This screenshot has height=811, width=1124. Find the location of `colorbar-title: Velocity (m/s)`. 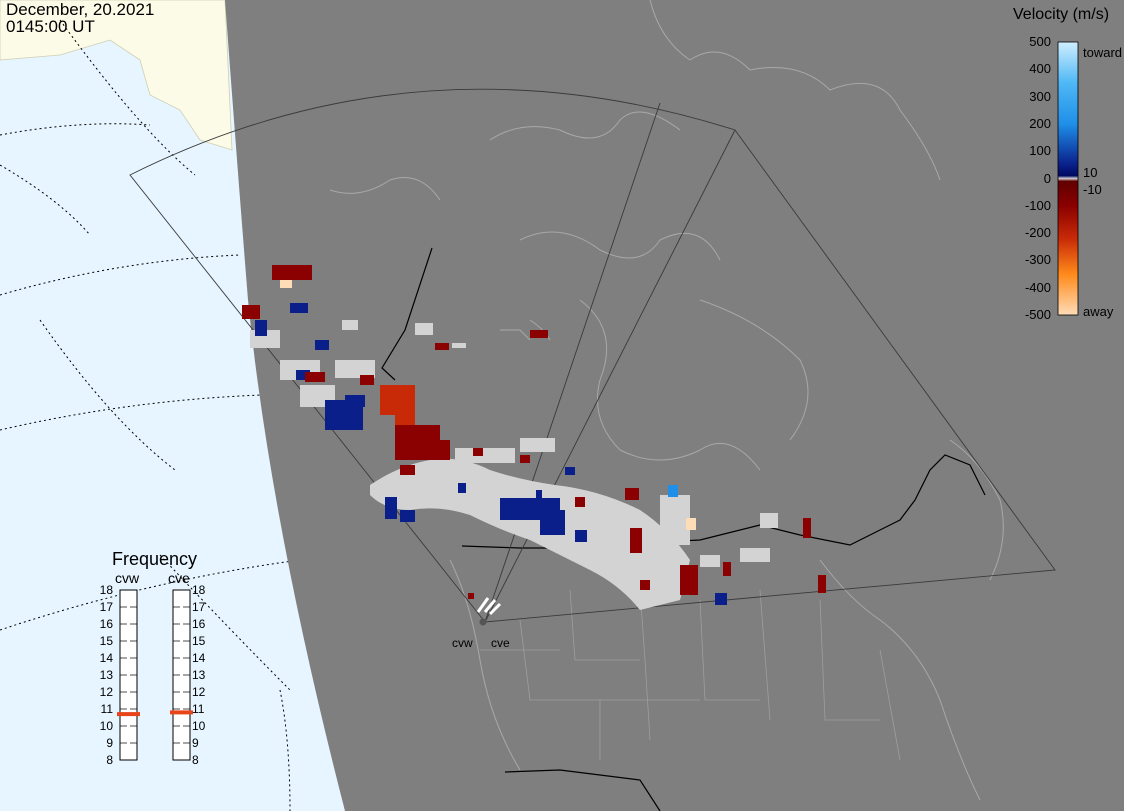

colorbar-title: Velocity (m/s) is located at coordinates (1061, 14).